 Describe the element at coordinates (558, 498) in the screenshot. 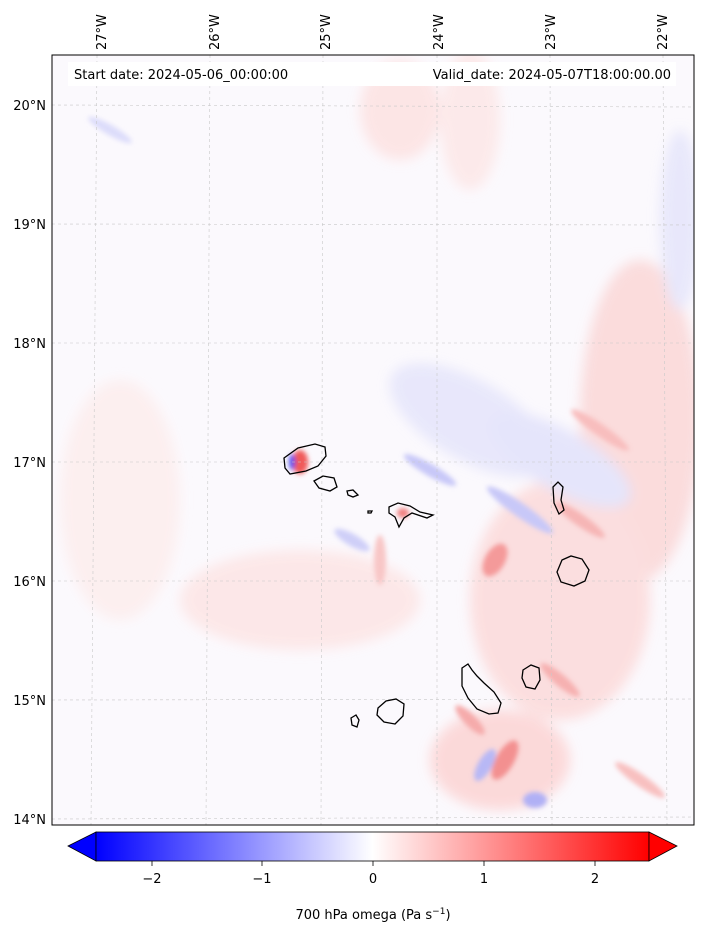

I see `island-sal` at that location.